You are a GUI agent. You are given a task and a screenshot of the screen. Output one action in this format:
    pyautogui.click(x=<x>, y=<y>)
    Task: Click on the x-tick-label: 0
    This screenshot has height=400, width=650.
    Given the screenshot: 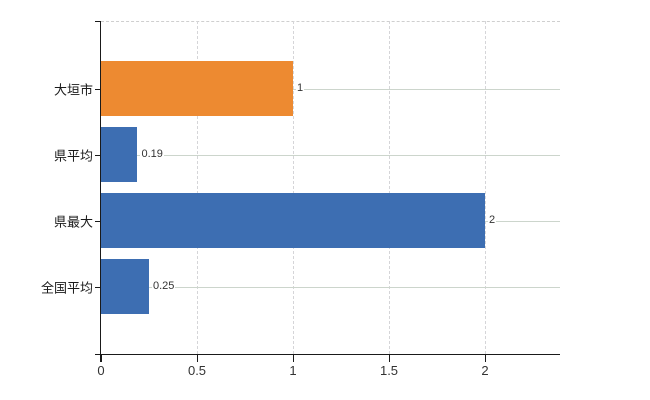 What is the action you would take?
    pyautogui.click(x=101, y=370)
    